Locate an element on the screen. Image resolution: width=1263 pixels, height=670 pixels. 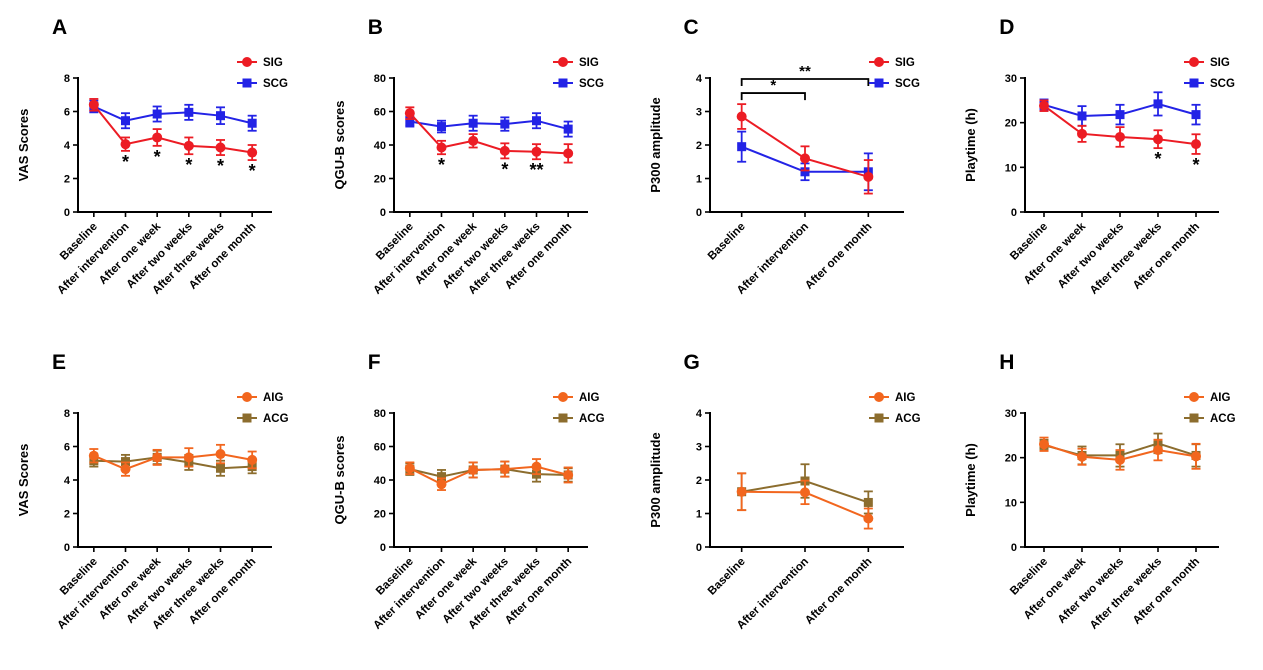
y-tick-label: 4 is located at coordinates (67, 146).